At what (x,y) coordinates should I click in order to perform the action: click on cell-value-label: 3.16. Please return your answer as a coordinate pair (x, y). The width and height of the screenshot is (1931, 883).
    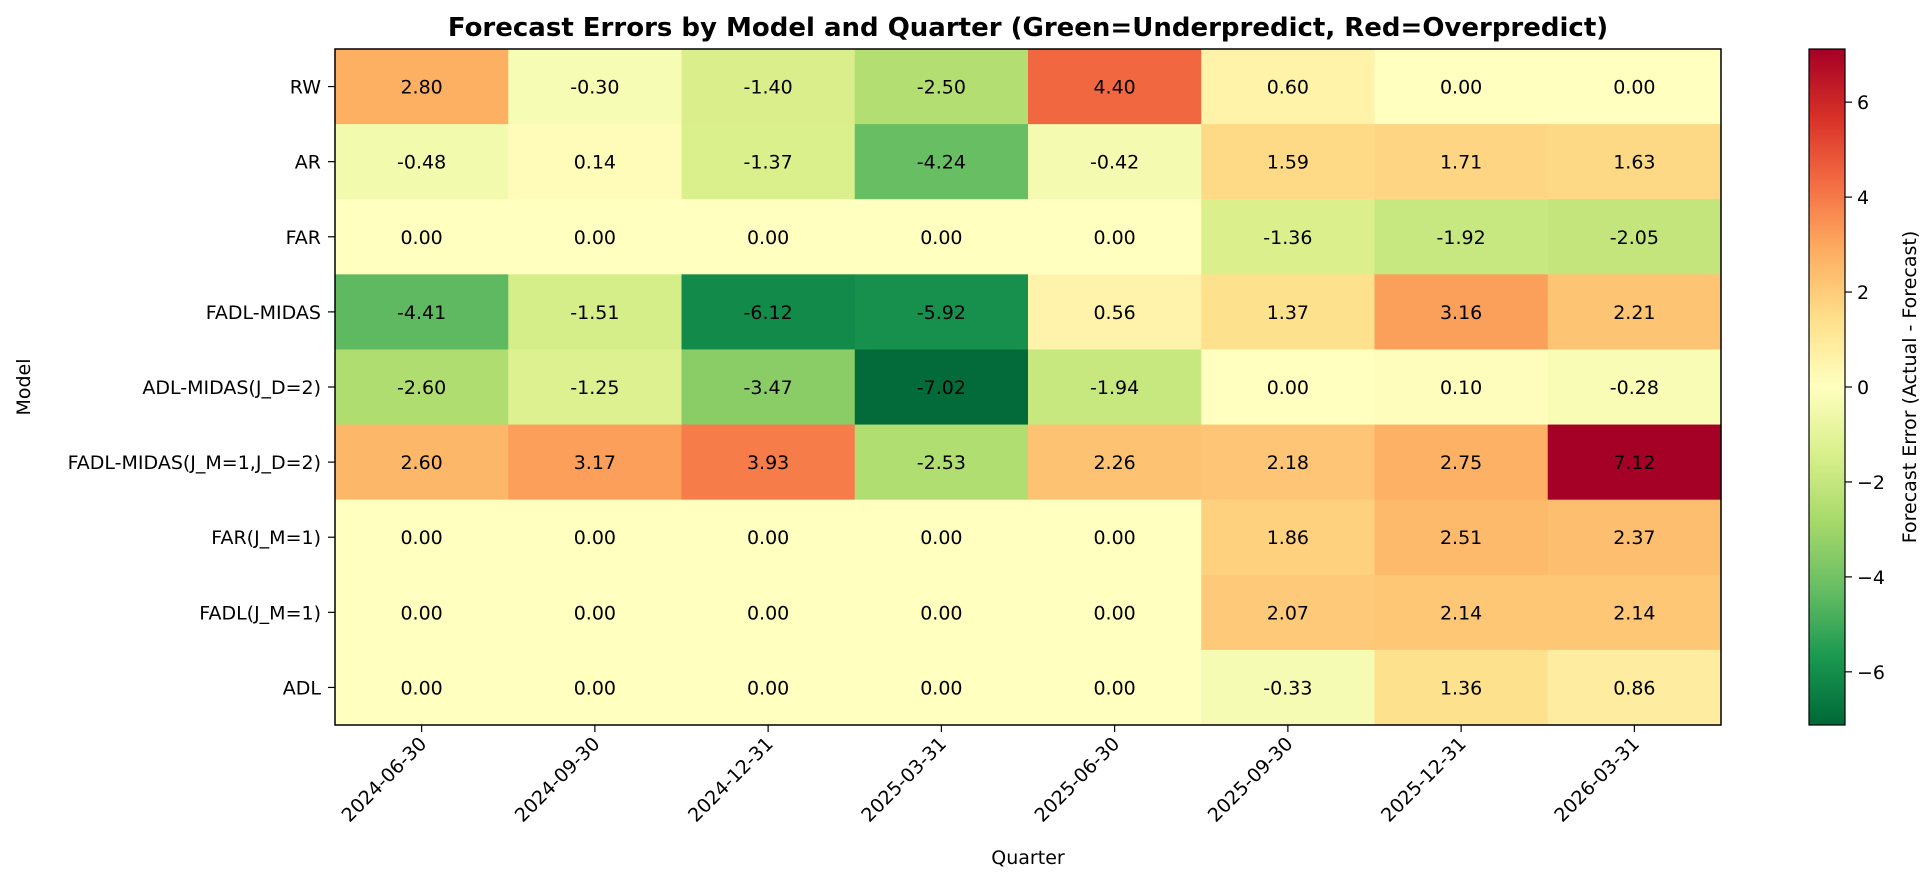
    Looking at the image, I should click on (1461, 313).